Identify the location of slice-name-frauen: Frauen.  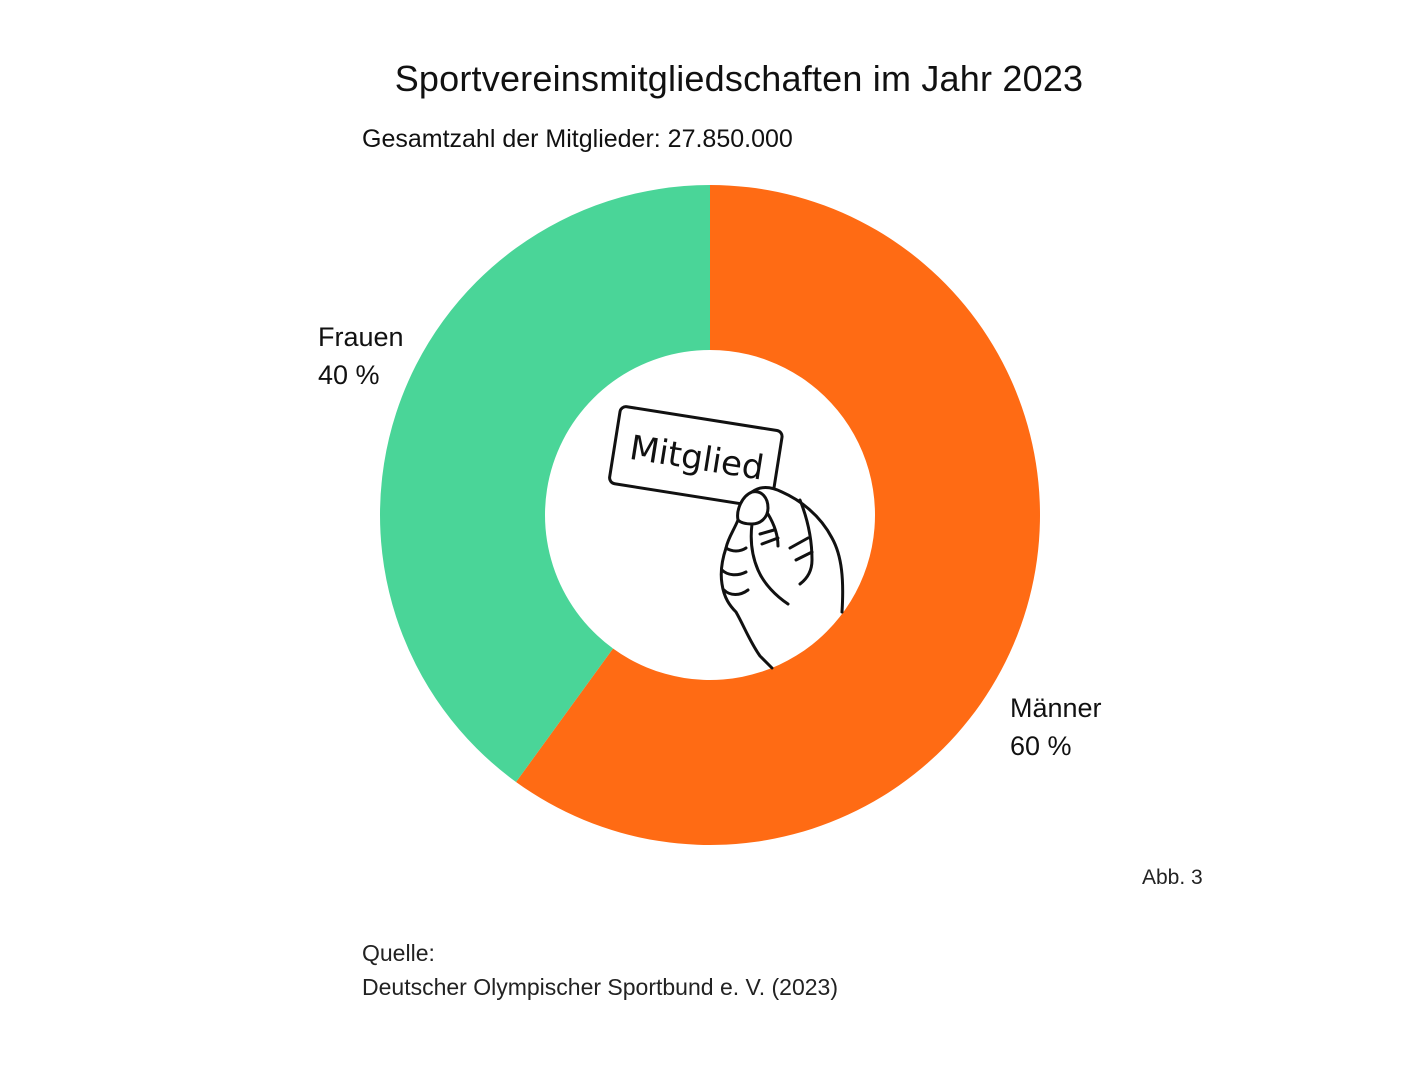
(361, 337).